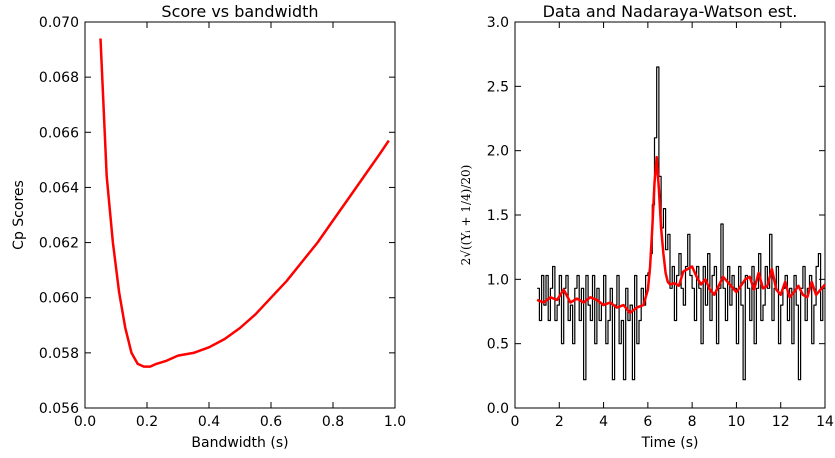 The height and width of the screenshot is (458, 835). What do you see at coordinates (670, 11) in the screenshot?
I see `chart-title: Data and Nadaraya-Watson est.` at bounding box center [670, 11].